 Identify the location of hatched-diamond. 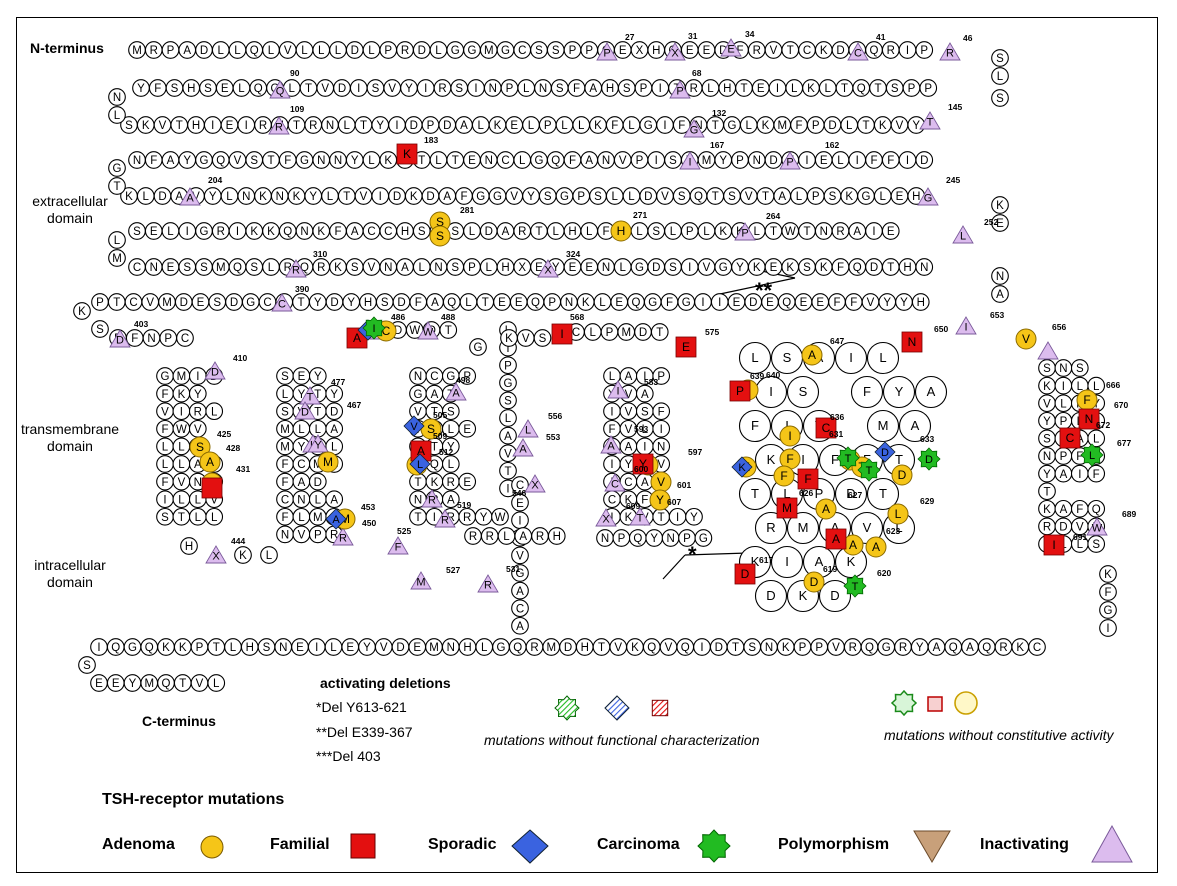
(617, 708).